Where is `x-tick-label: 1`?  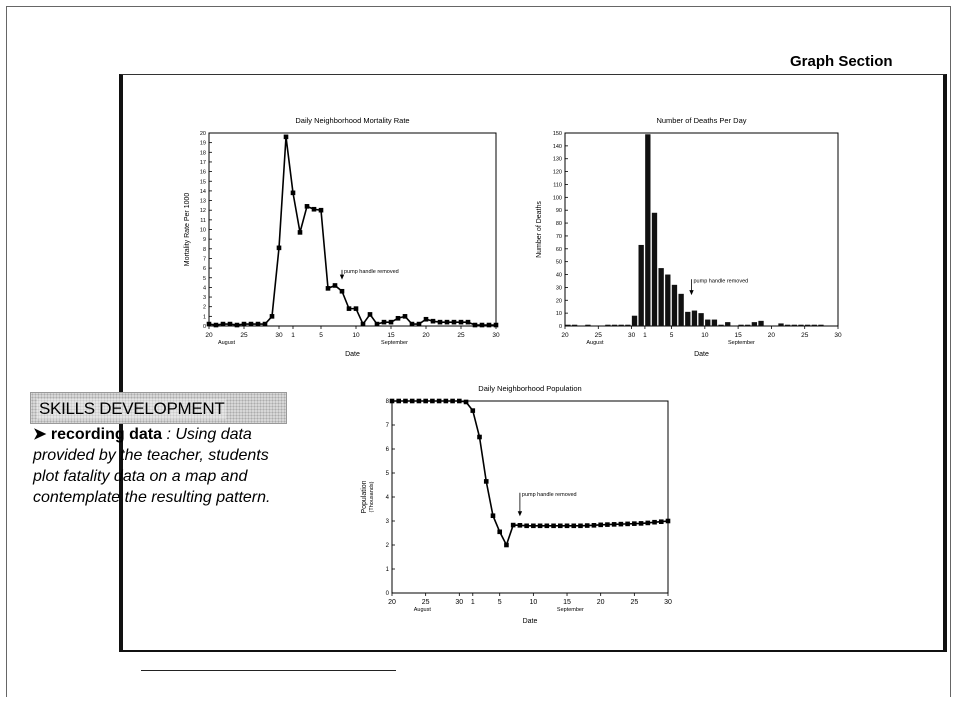 x-tick-label: 1 is located at coordinates (473, 602).